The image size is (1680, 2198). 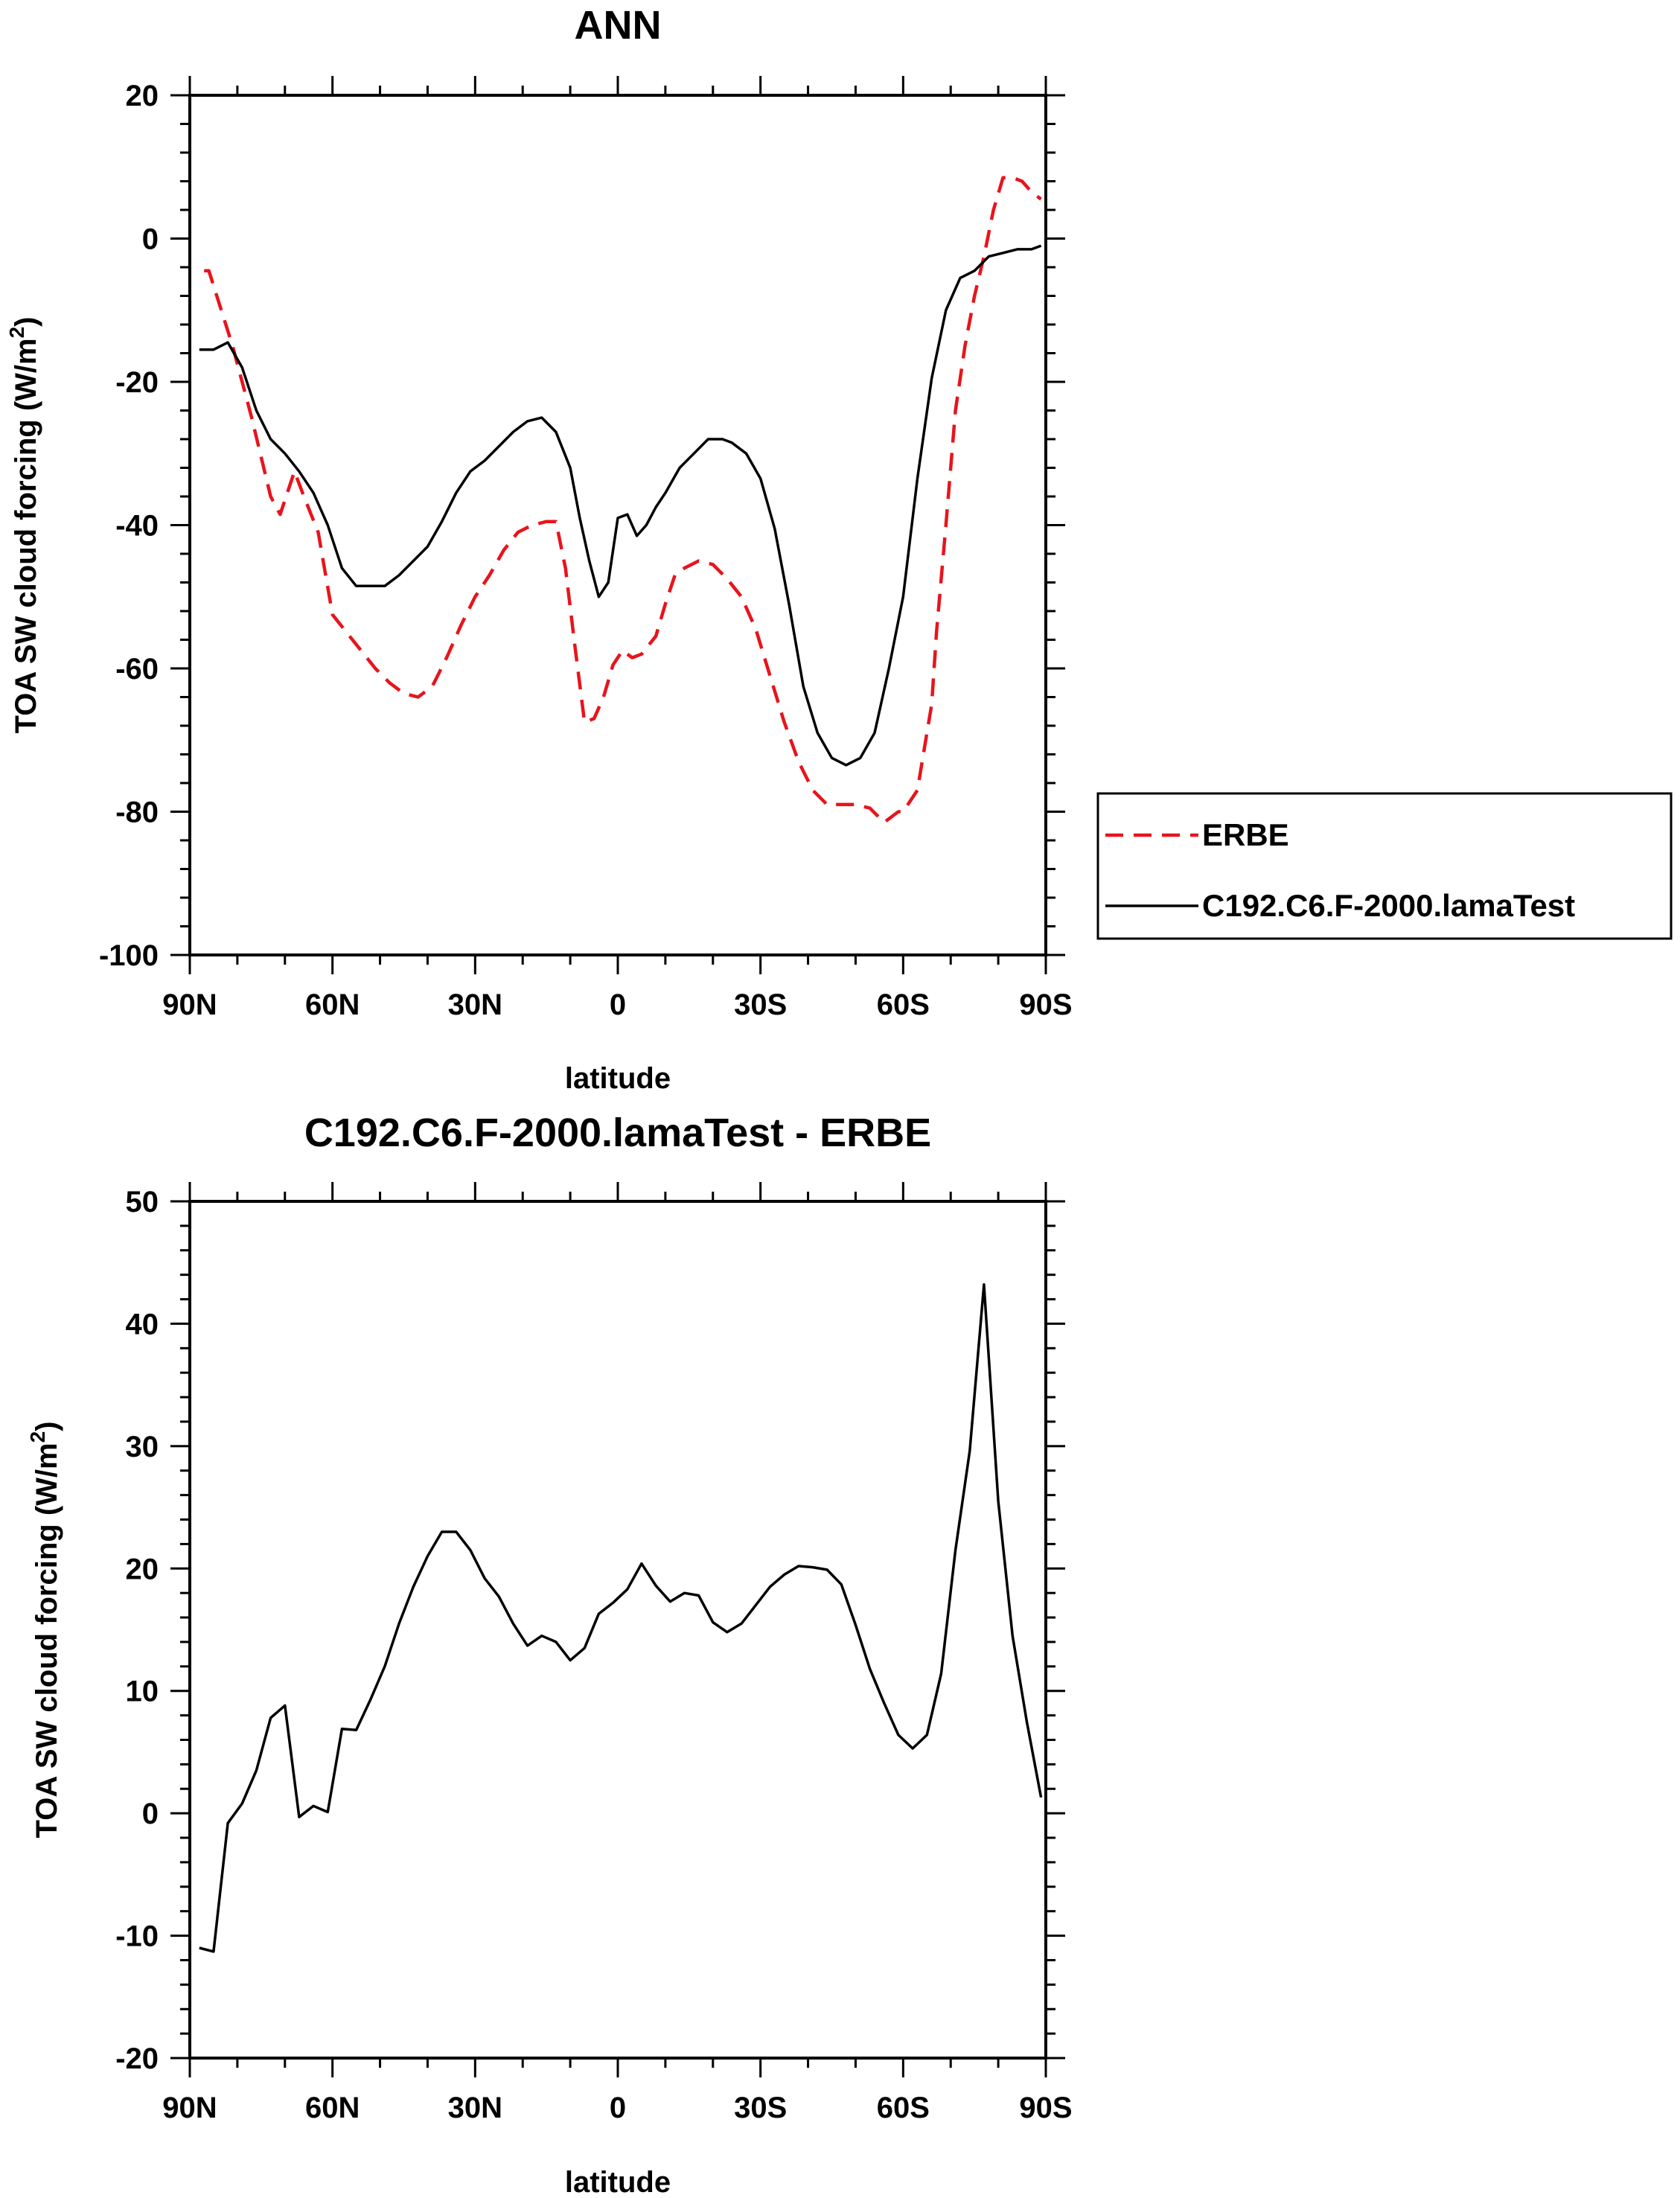 What do you see at coordinates (129, 955) in the screenshot?
I see `y-tick-label: -100` at bounding box center [129, 955].